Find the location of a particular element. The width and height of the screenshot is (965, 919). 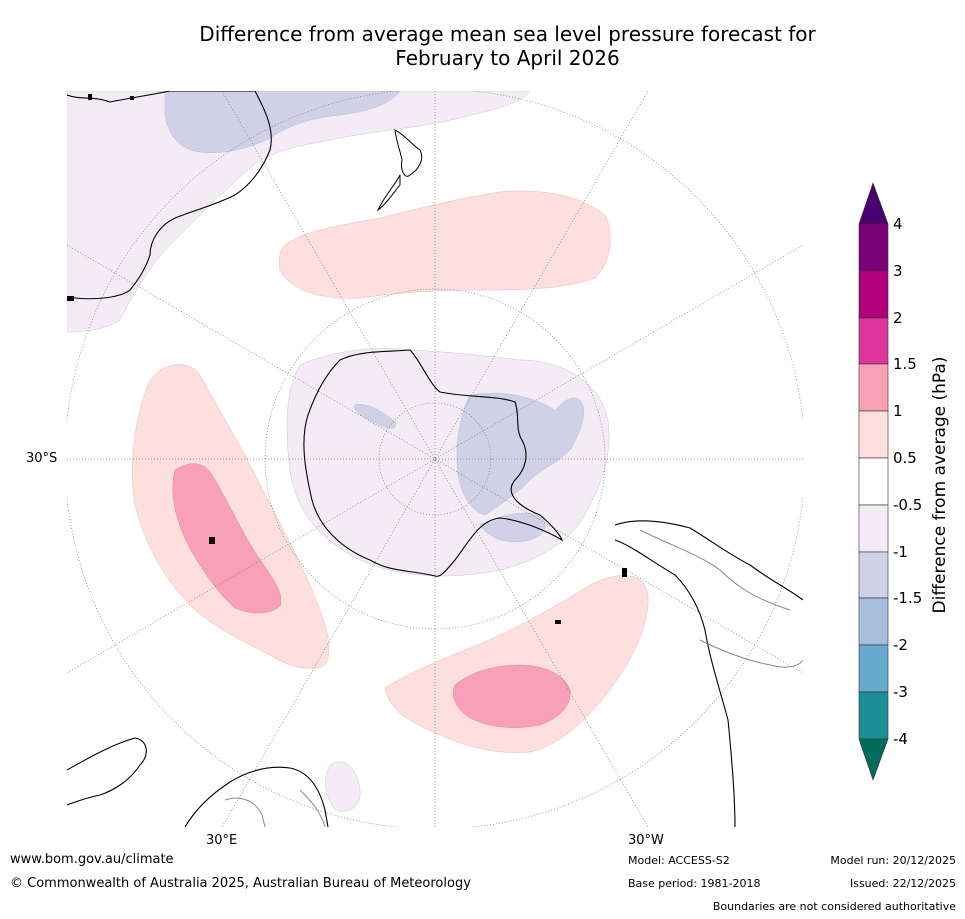

anomaly-region-plus-1-atlantic is located at coordinates (511, 696).